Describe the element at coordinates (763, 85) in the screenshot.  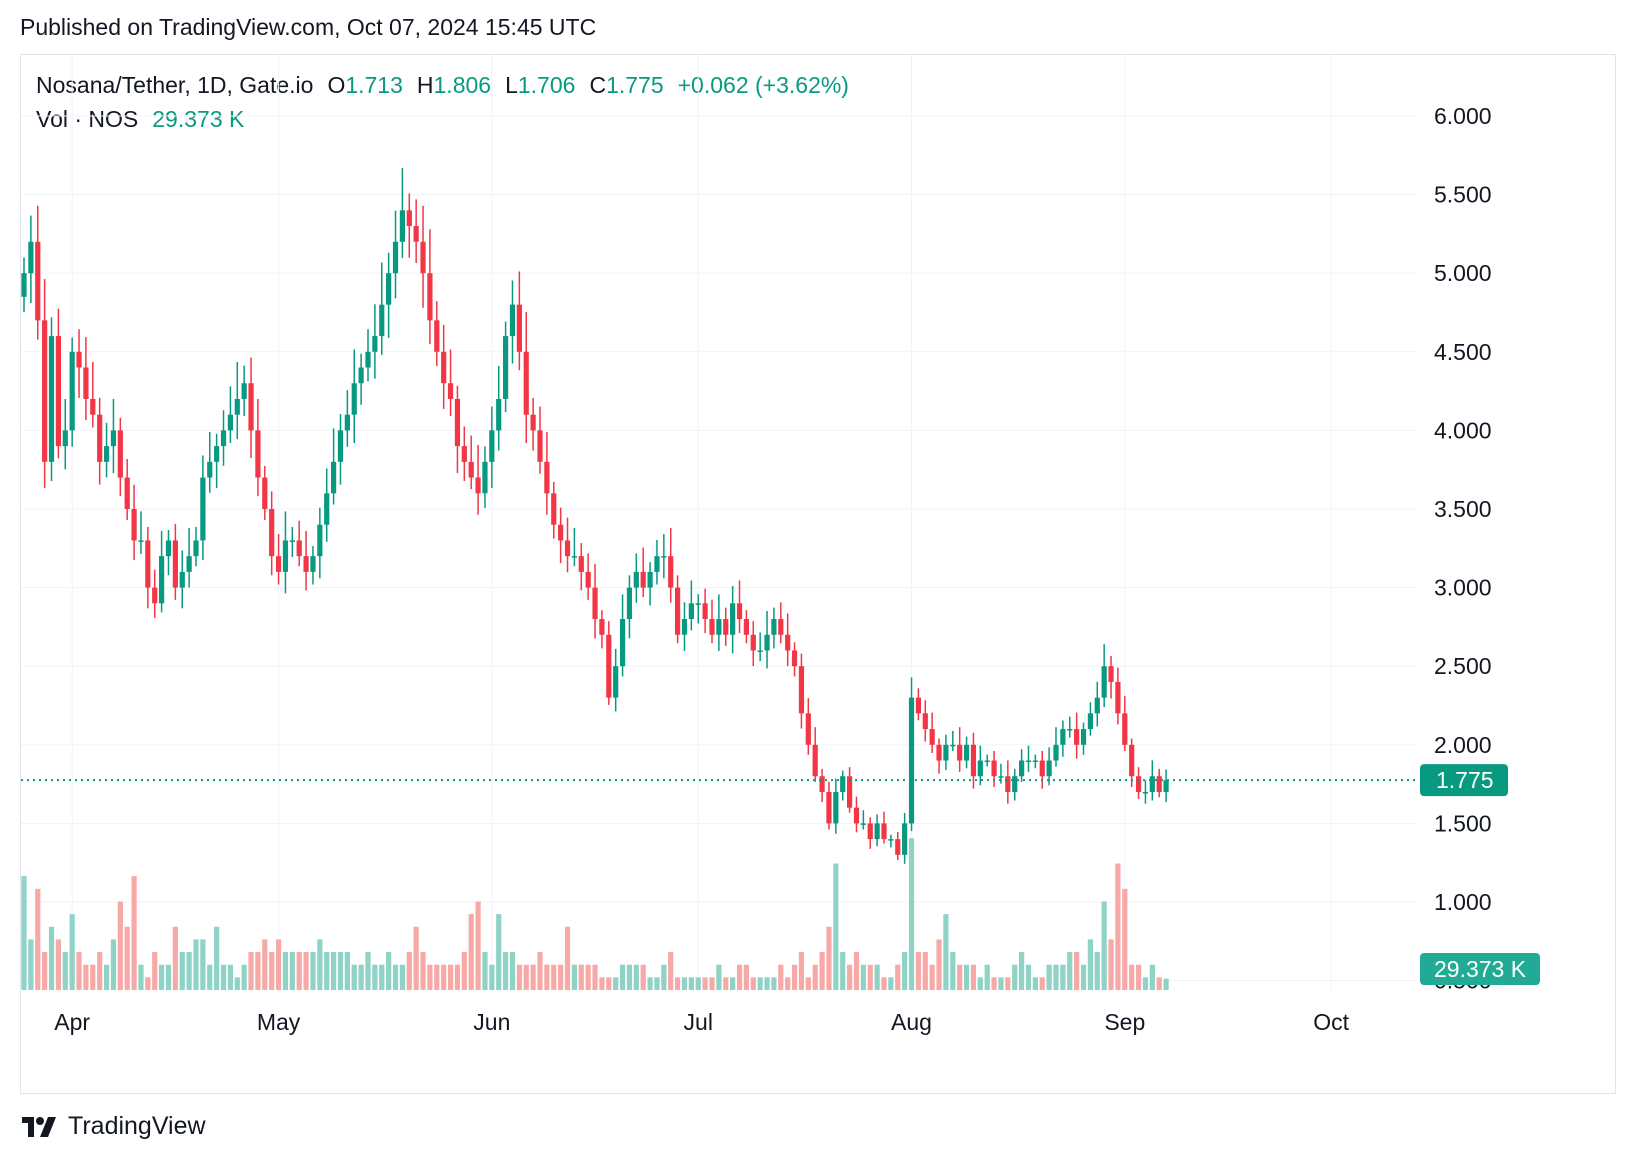
I see `change-value: +0.062 (+3.62%)` at that location.